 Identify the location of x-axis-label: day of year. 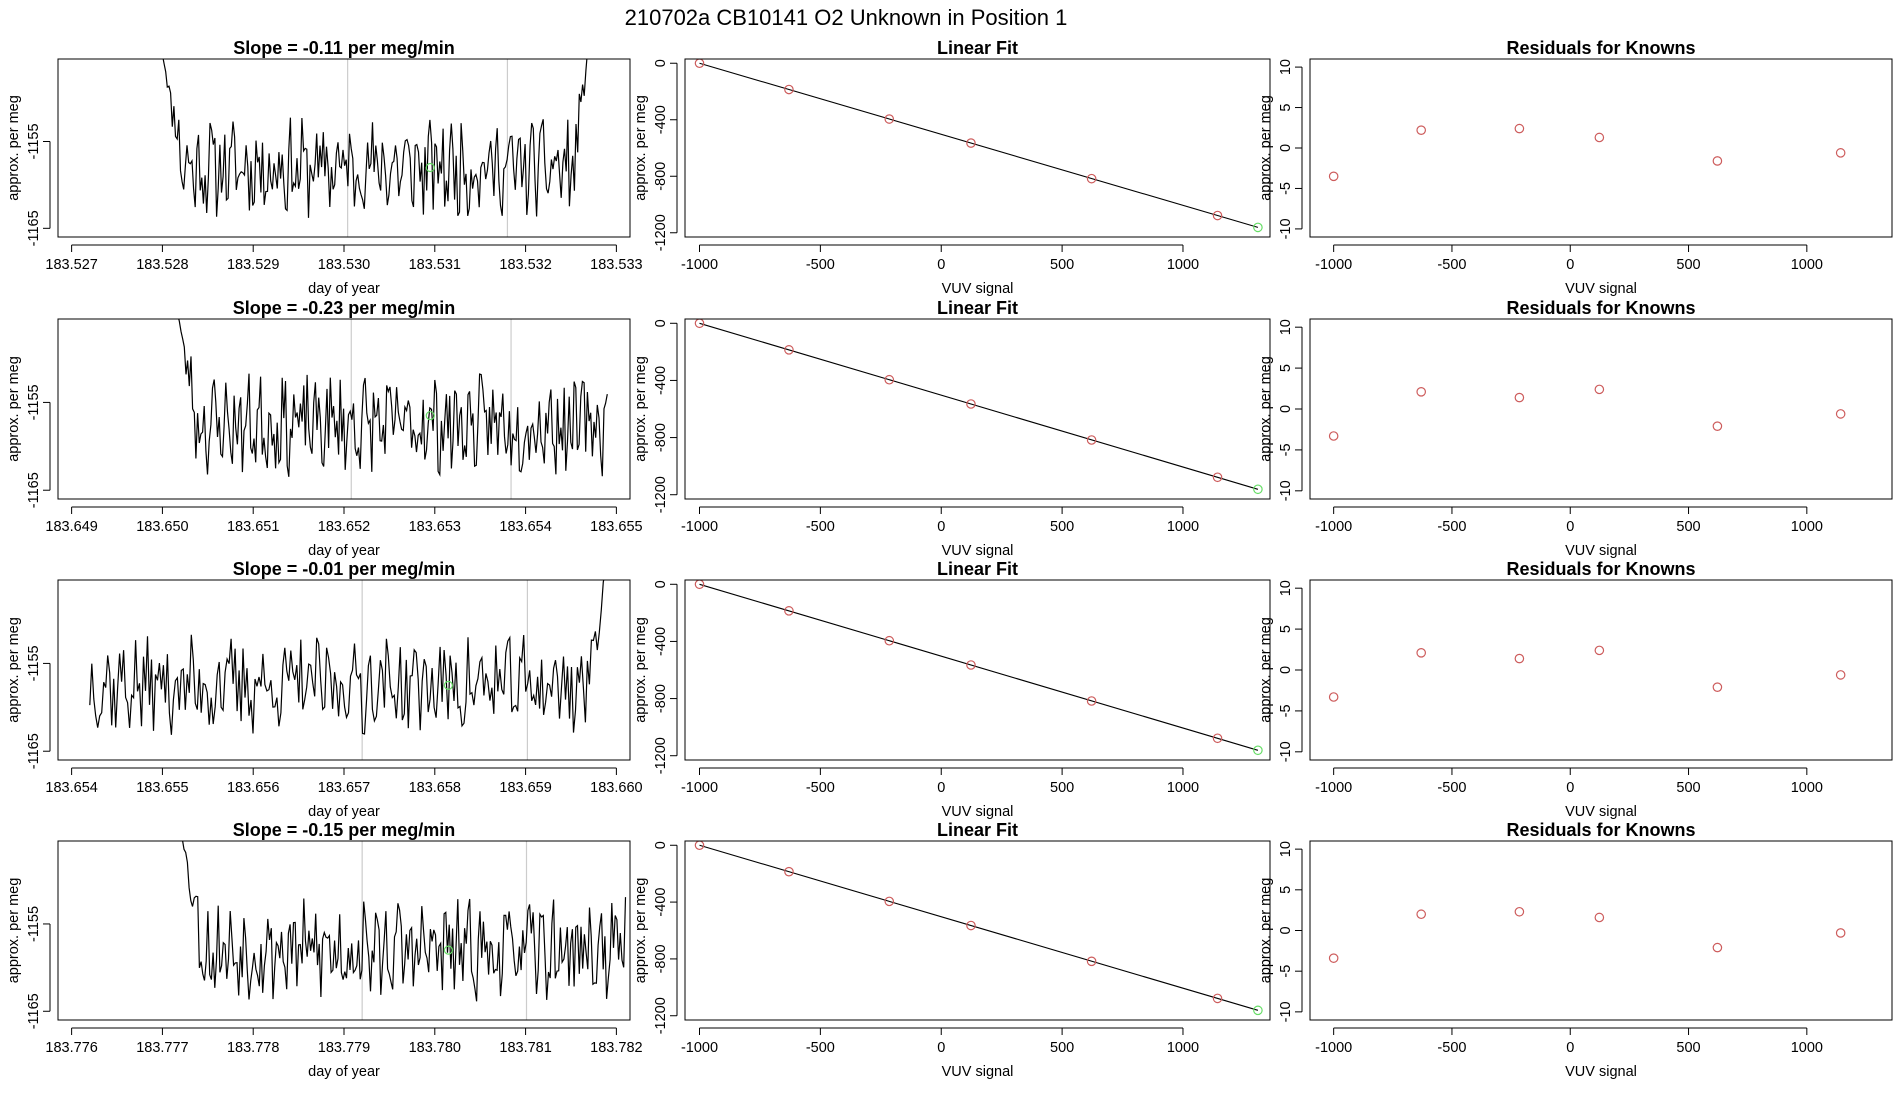
(344, 551).